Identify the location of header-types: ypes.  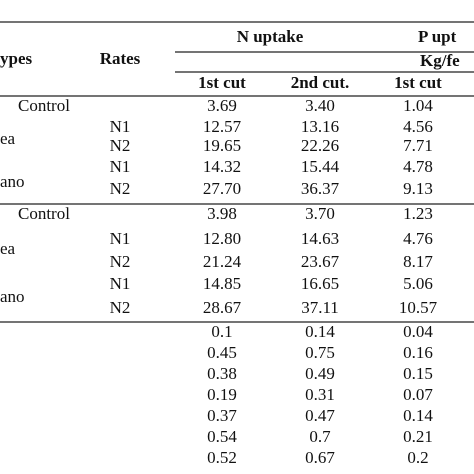
(16, 58).